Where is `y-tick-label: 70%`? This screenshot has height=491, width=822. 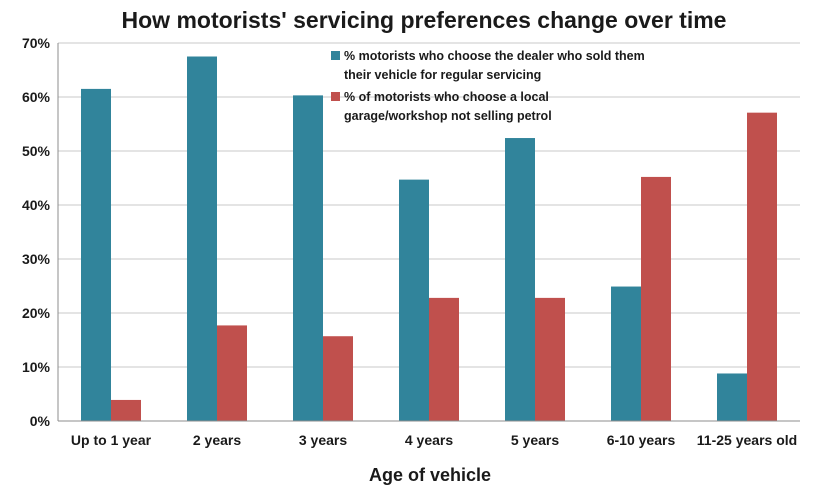
y-tick-label: 70% is located at coordinates (36, 43).